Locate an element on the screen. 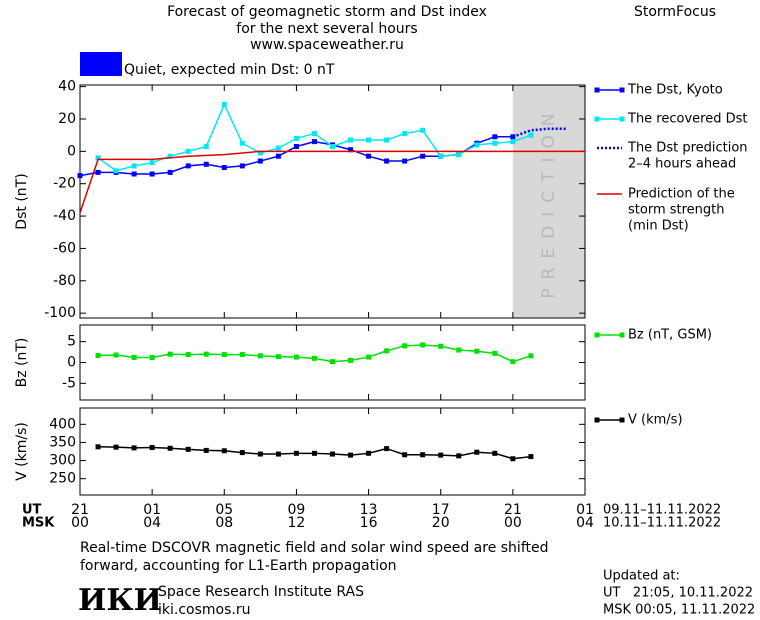 This screenshot has height=620, width=760. status-swatch is located at coordinates (101, 64).